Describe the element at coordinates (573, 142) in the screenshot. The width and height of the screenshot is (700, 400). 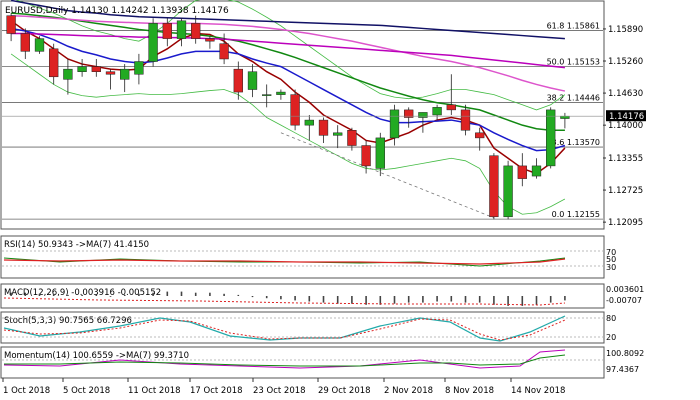
I see `fib-label: 23.6 1.13570` at that location.